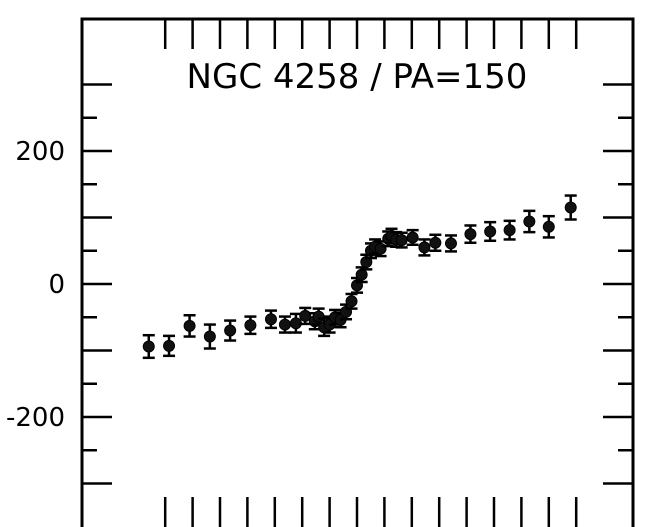  Describe the element at coordinates (56, 285) in the screenshot. I see `y-tick-label: 0` at that location.